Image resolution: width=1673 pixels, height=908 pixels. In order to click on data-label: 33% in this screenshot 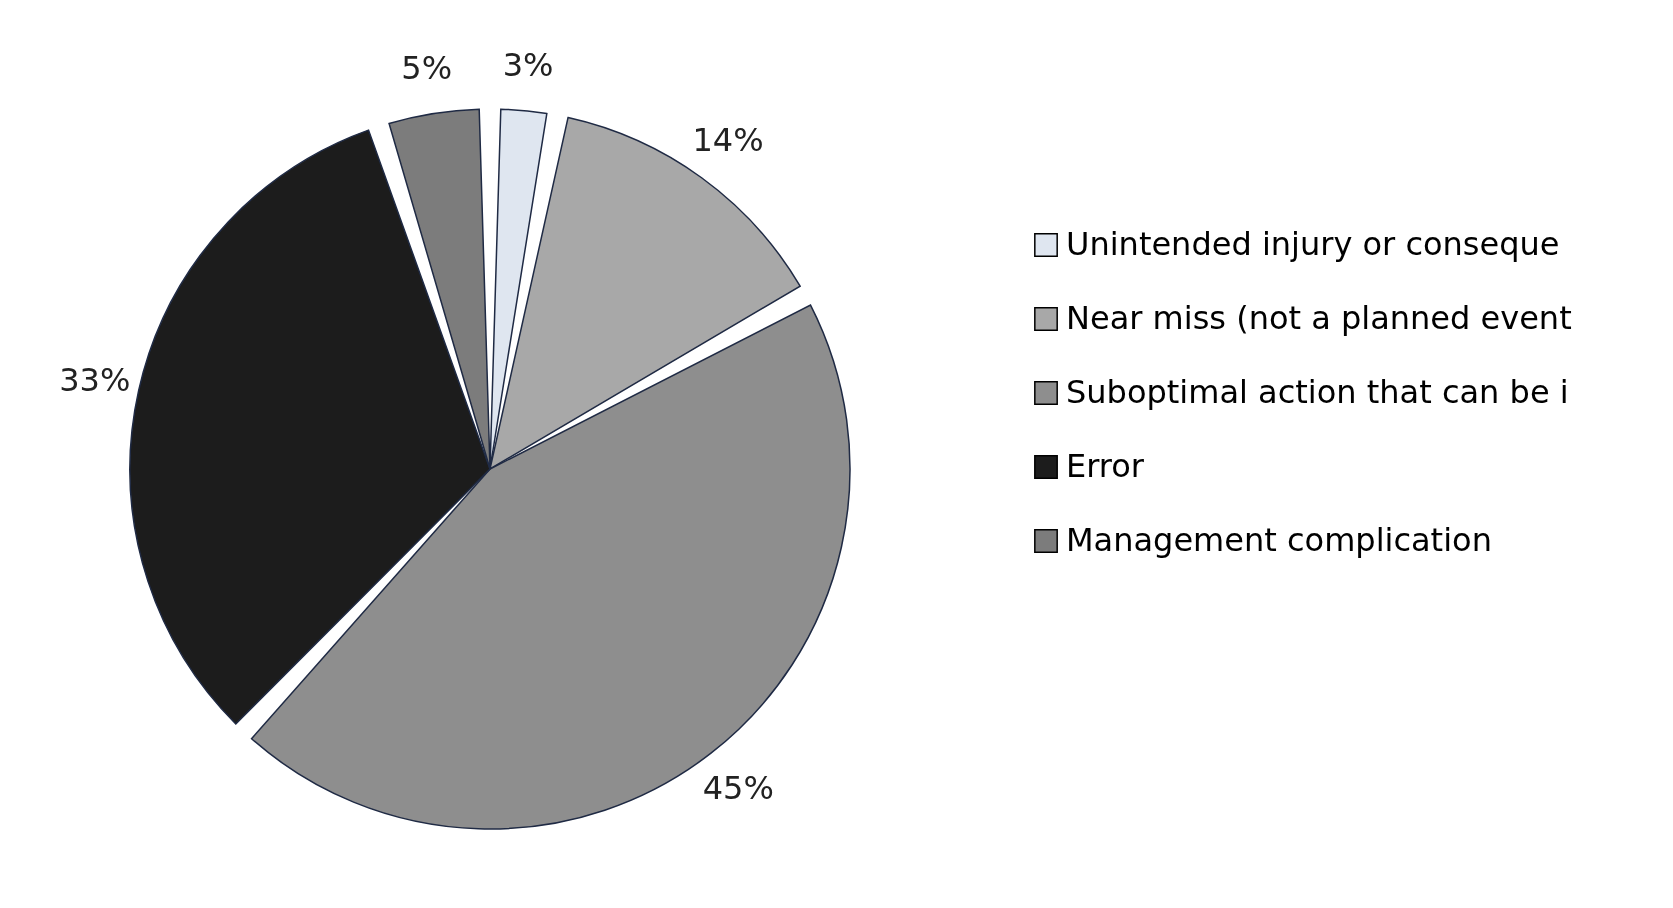, I will do `click(95, 379)`.